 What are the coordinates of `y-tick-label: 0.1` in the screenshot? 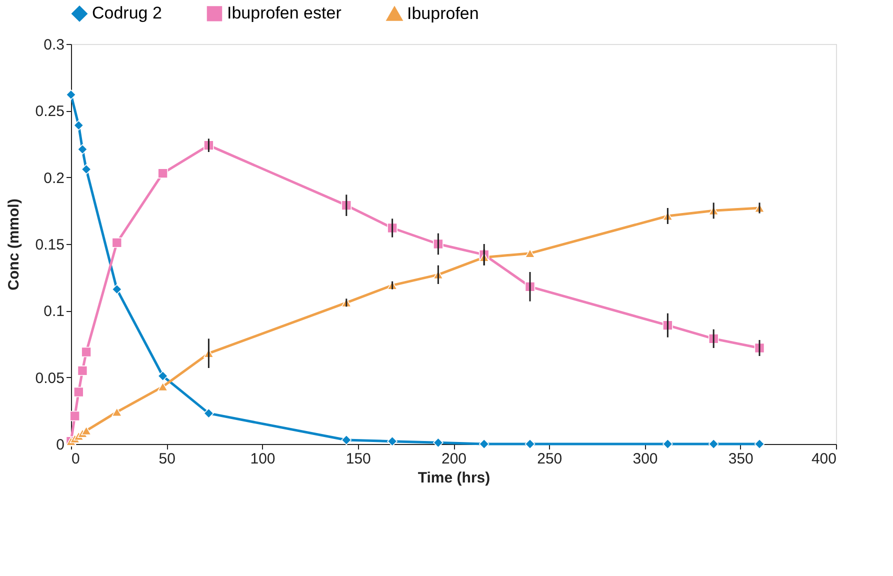 It's located at (54, 311).